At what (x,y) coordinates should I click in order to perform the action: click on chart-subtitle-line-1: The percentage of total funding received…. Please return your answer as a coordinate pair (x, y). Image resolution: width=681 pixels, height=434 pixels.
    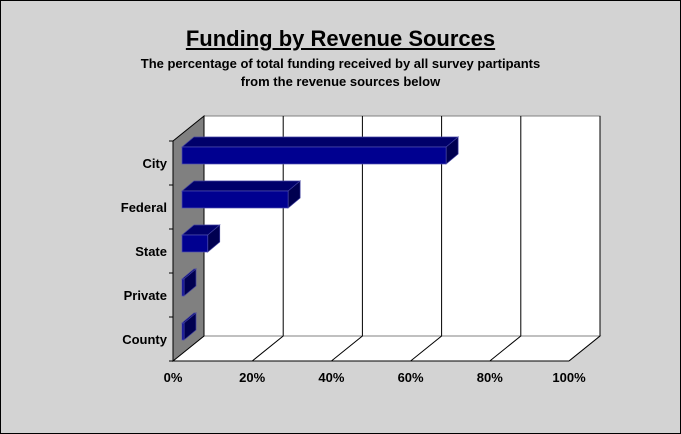
    Looking at the image, I should click on (340, 63).